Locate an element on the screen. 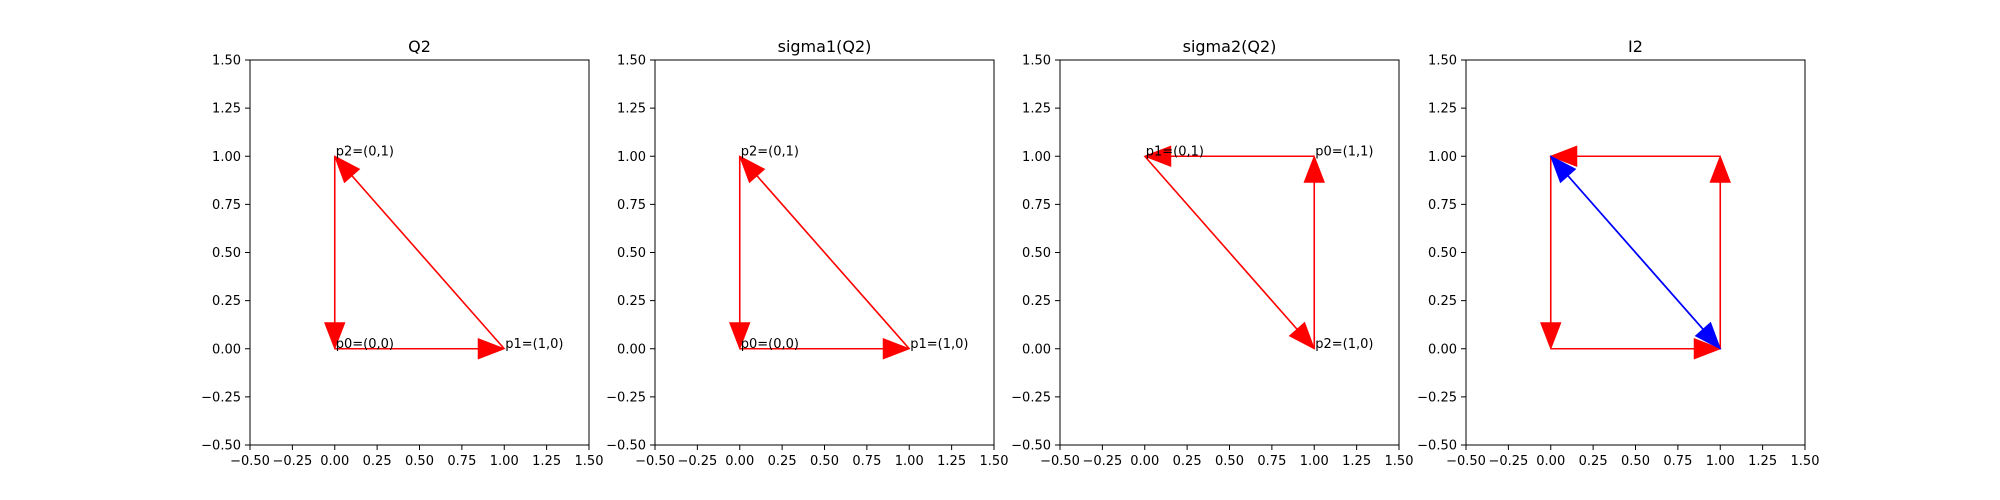 This screenshot has width=2000, height=500. point-label: p0=(1,1) is located at coordinates (1344, 151).